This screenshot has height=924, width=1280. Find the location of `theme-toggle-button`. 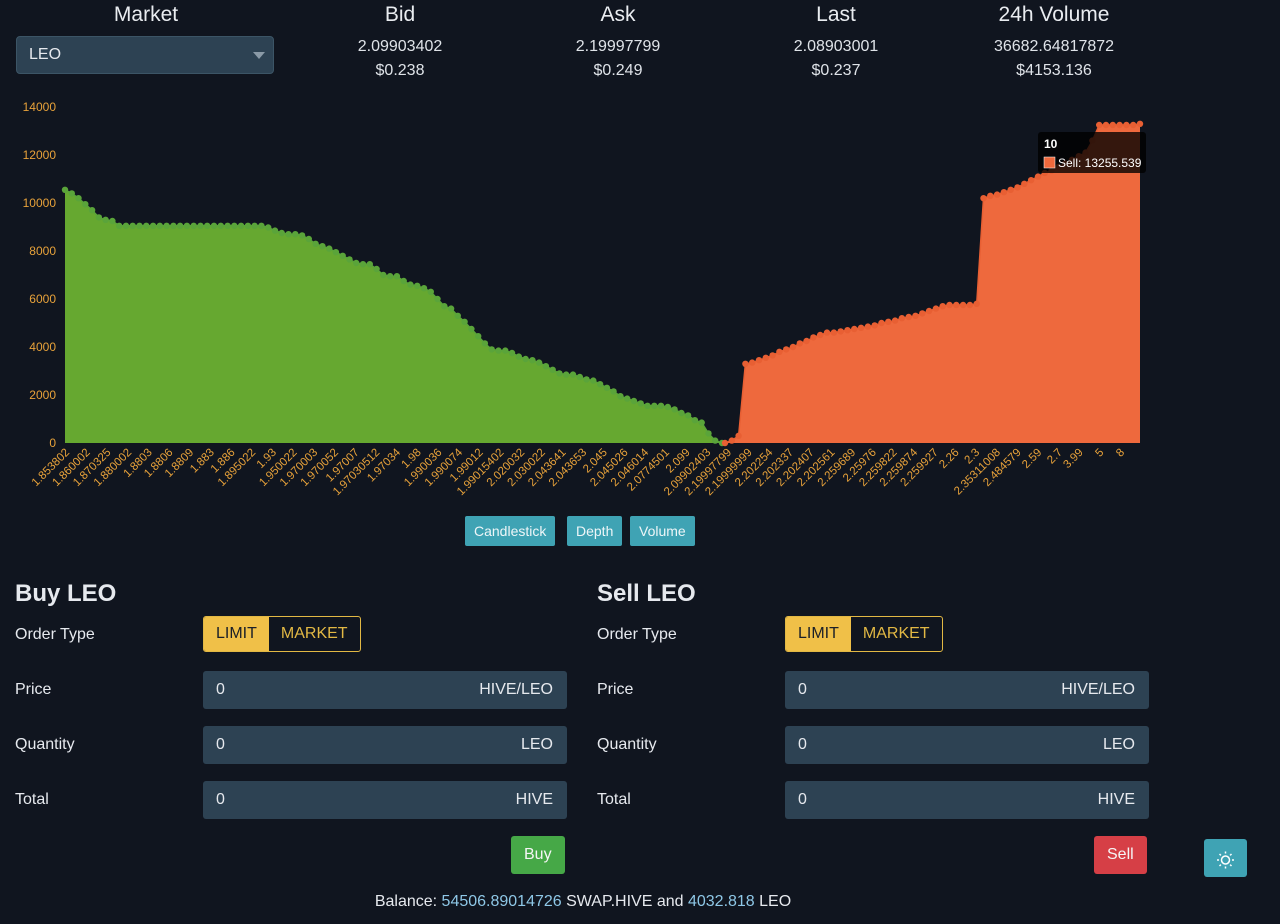

theme-toggle-button is located at coordinates (1225, 858).